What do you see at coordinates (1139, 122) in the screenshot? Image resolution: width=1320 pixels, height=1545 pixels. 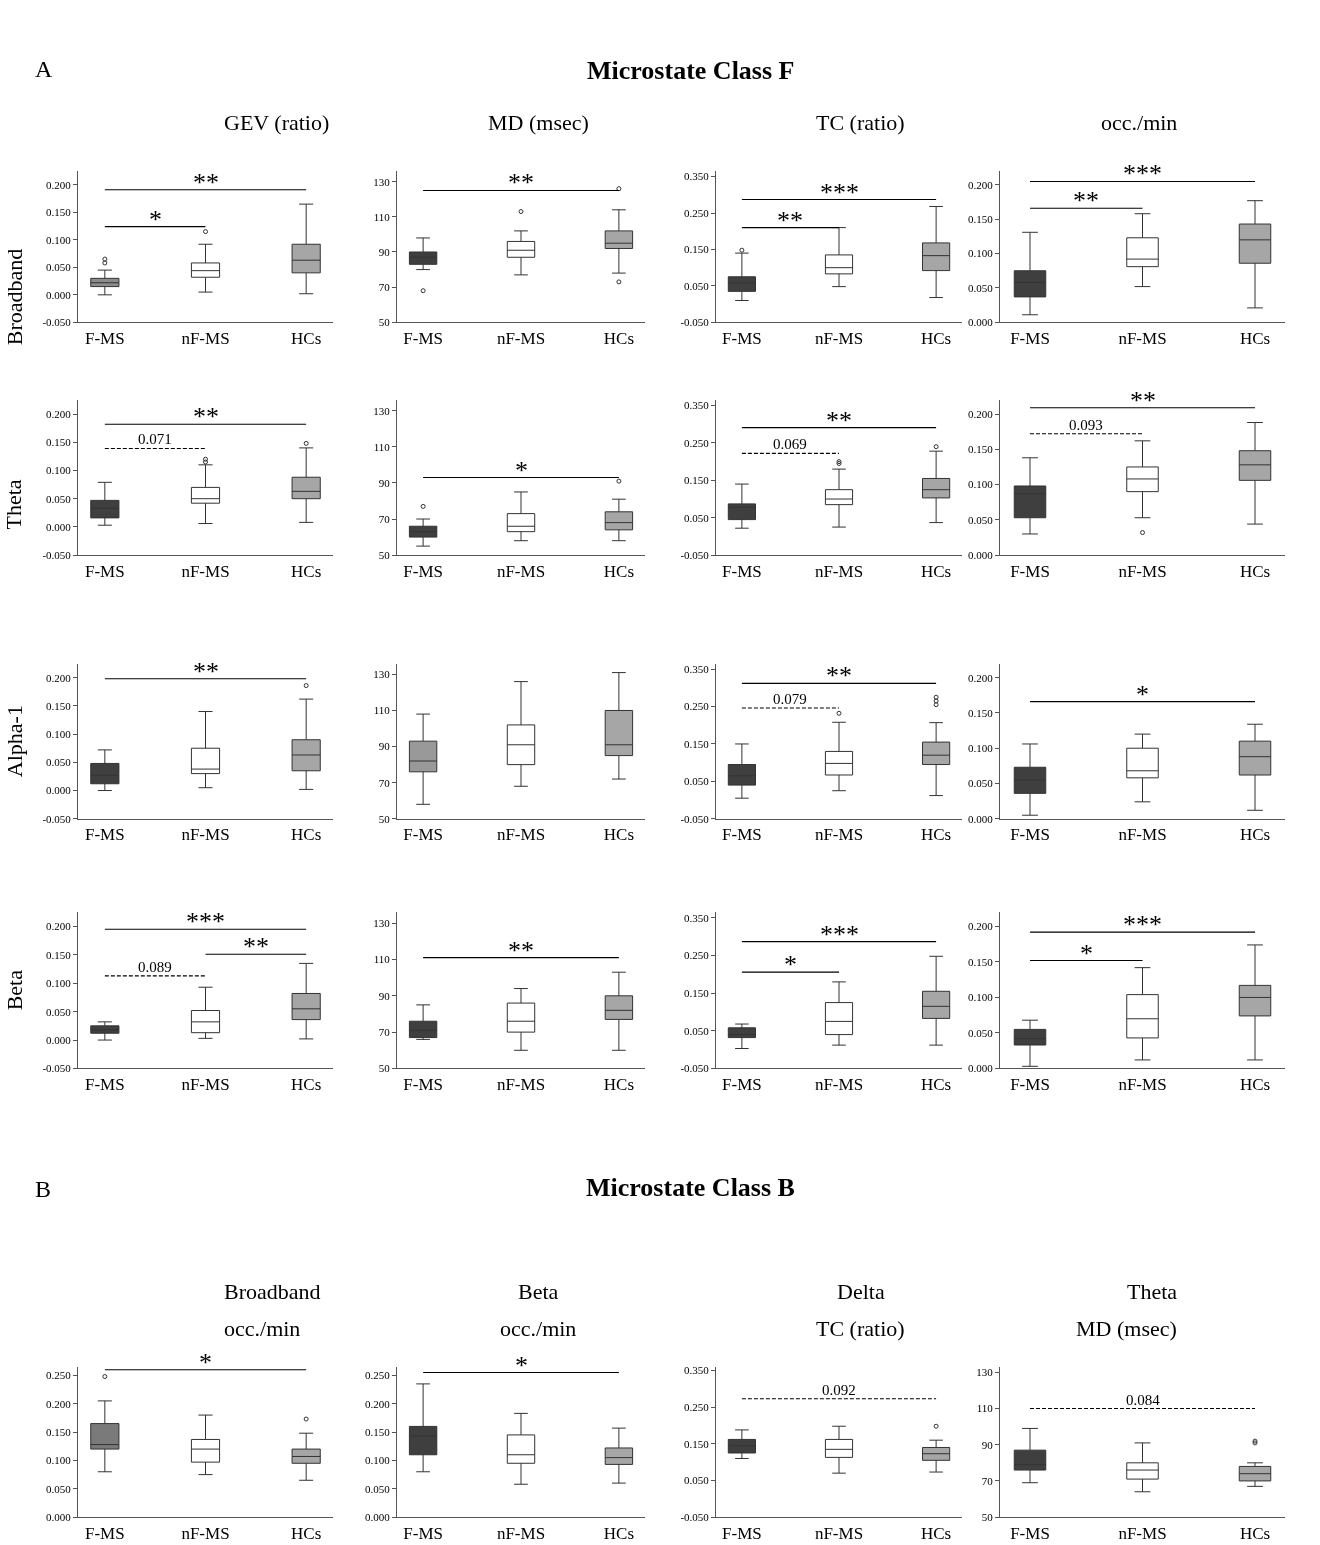 I see `chart-title: occ./min` at bounding box center [1139, 122].